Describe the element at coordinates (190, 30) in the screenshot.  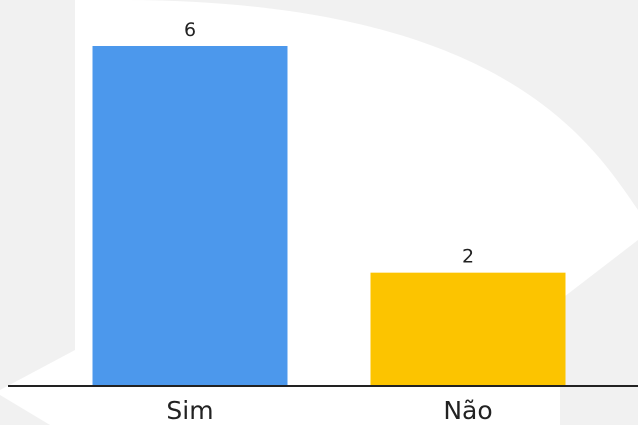
I see `bar-value-label-0: 6` at that location.